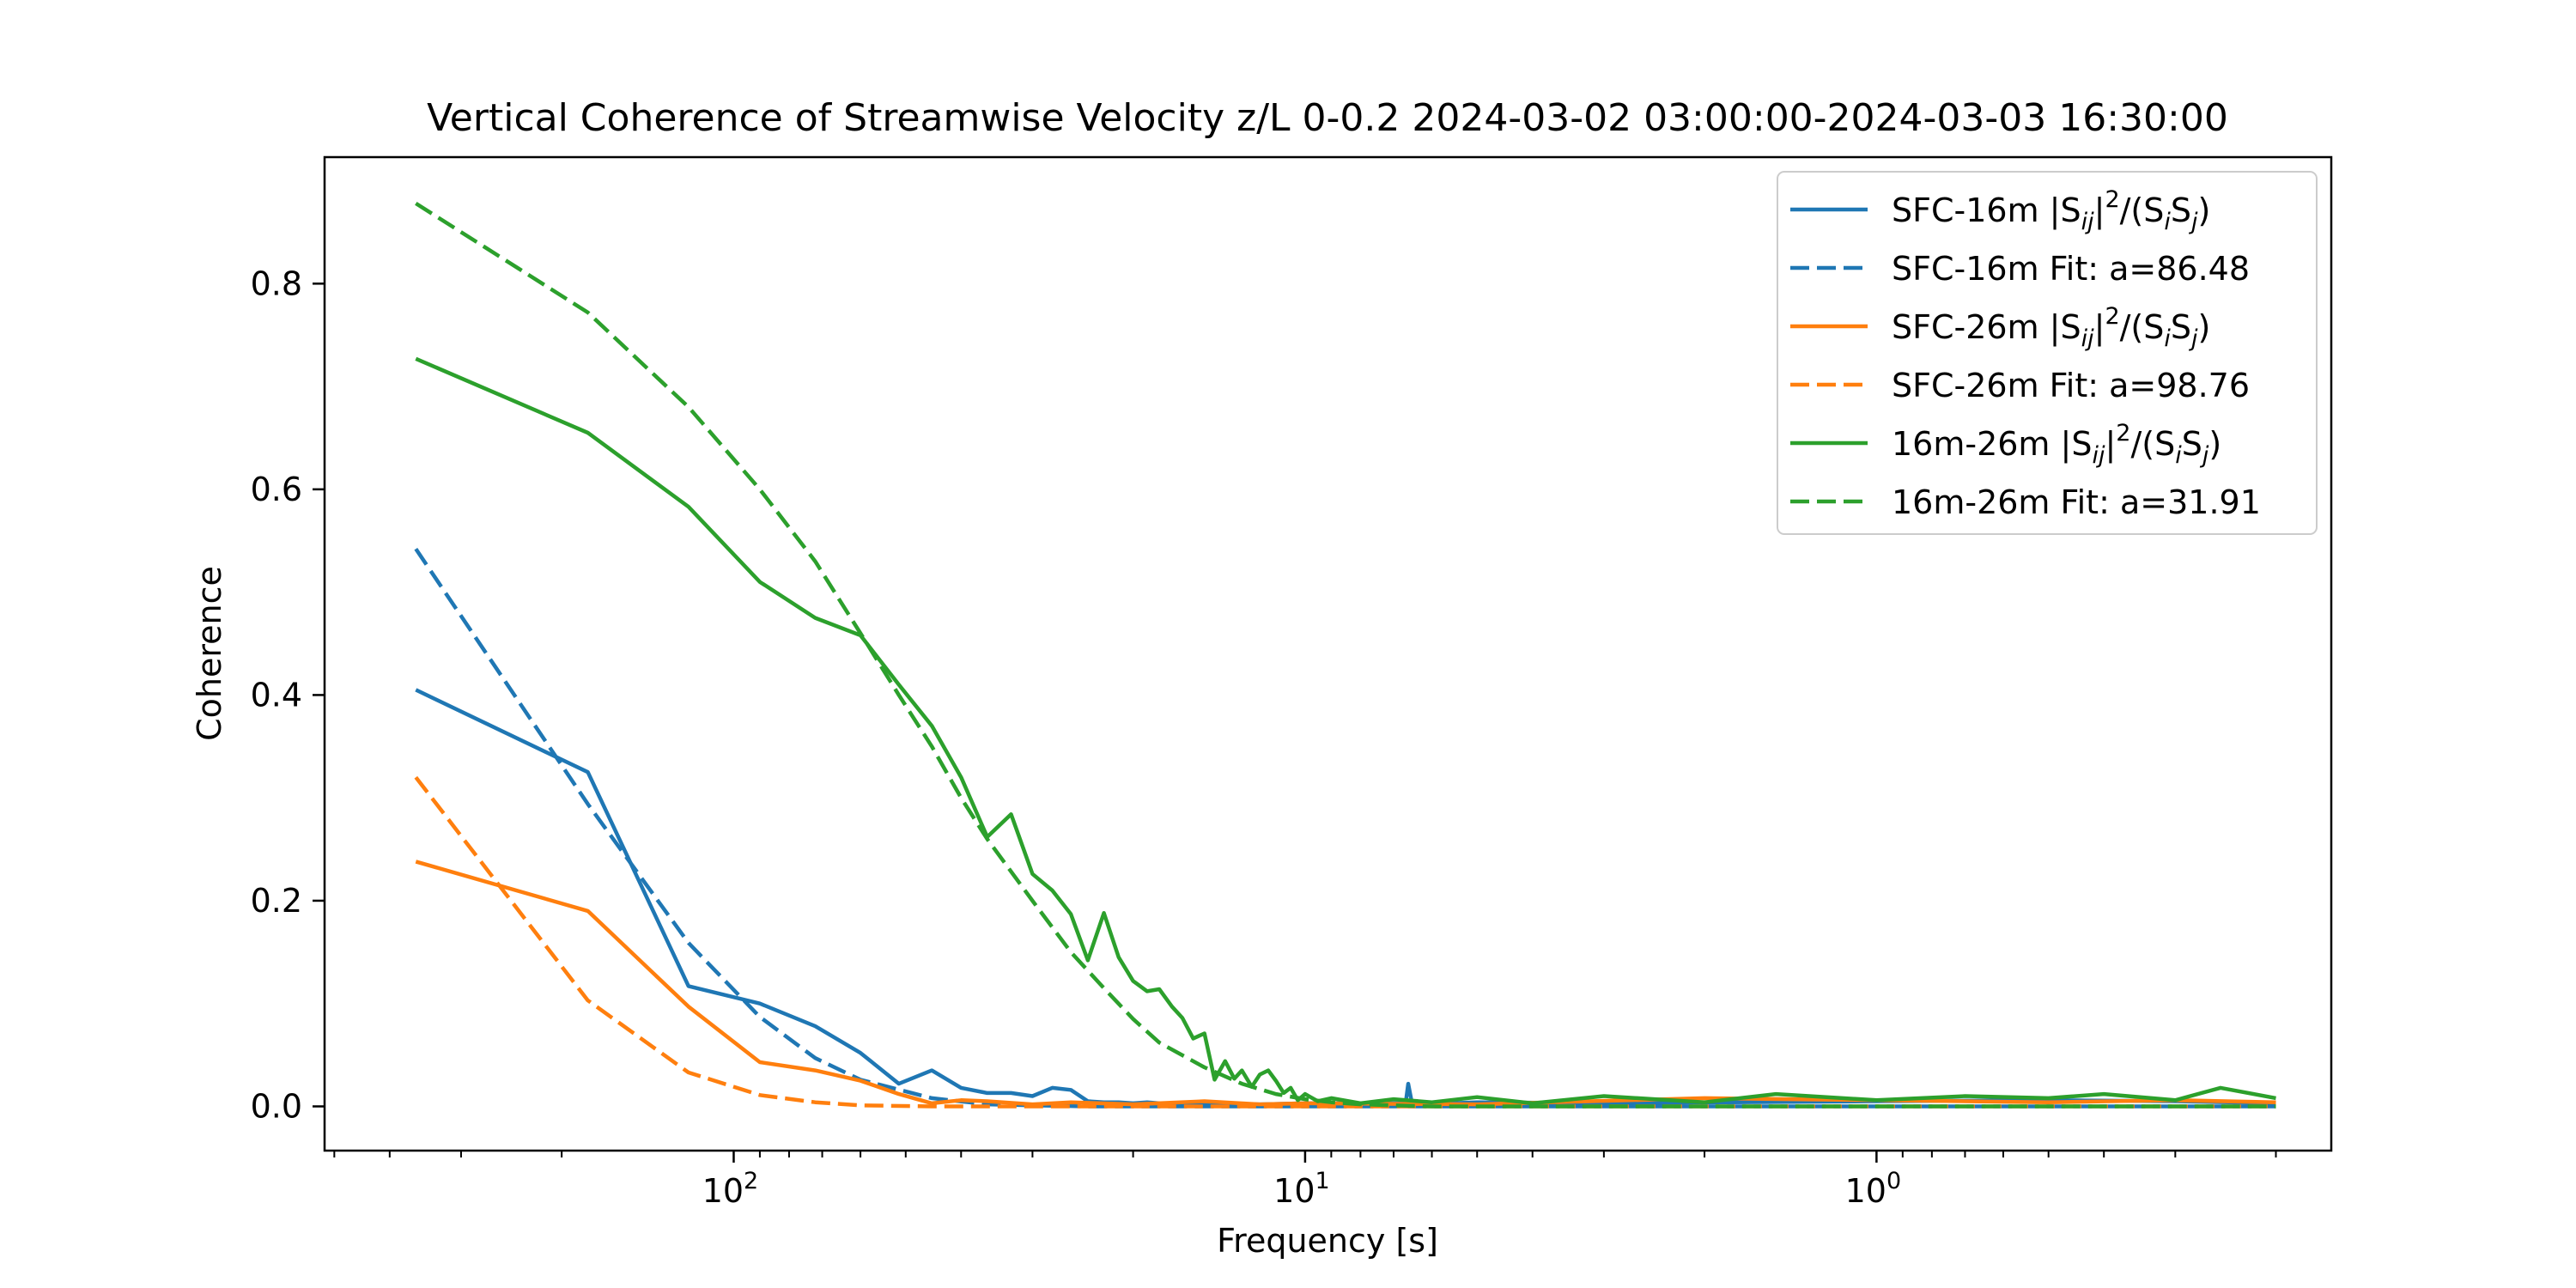  What do you see at coordinates (2051, 210) in the screenshot?
I see `legend-label: SFC-16m |Sij|2/(SiSj)` at bounding box center [2051, 210].